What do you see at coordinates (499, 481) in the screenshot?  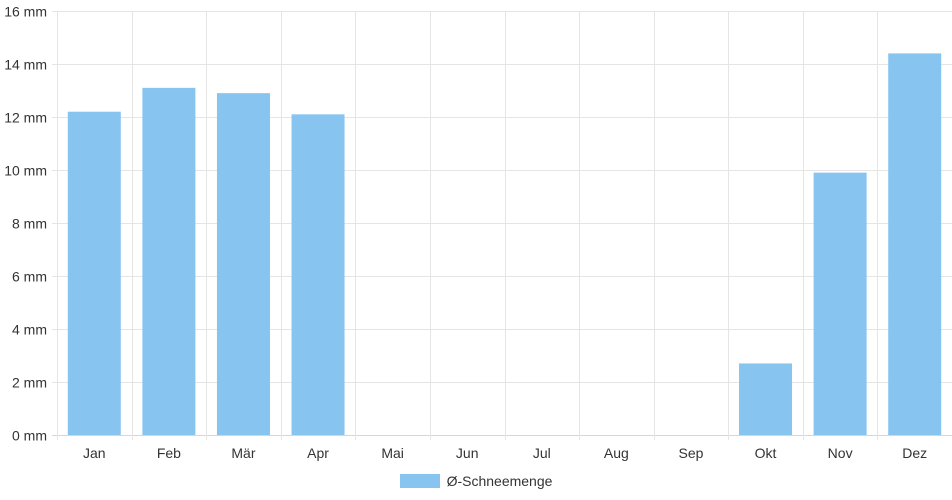 I see `legend-label: Ø-Schneemenge` at bounding box center [499, 481].